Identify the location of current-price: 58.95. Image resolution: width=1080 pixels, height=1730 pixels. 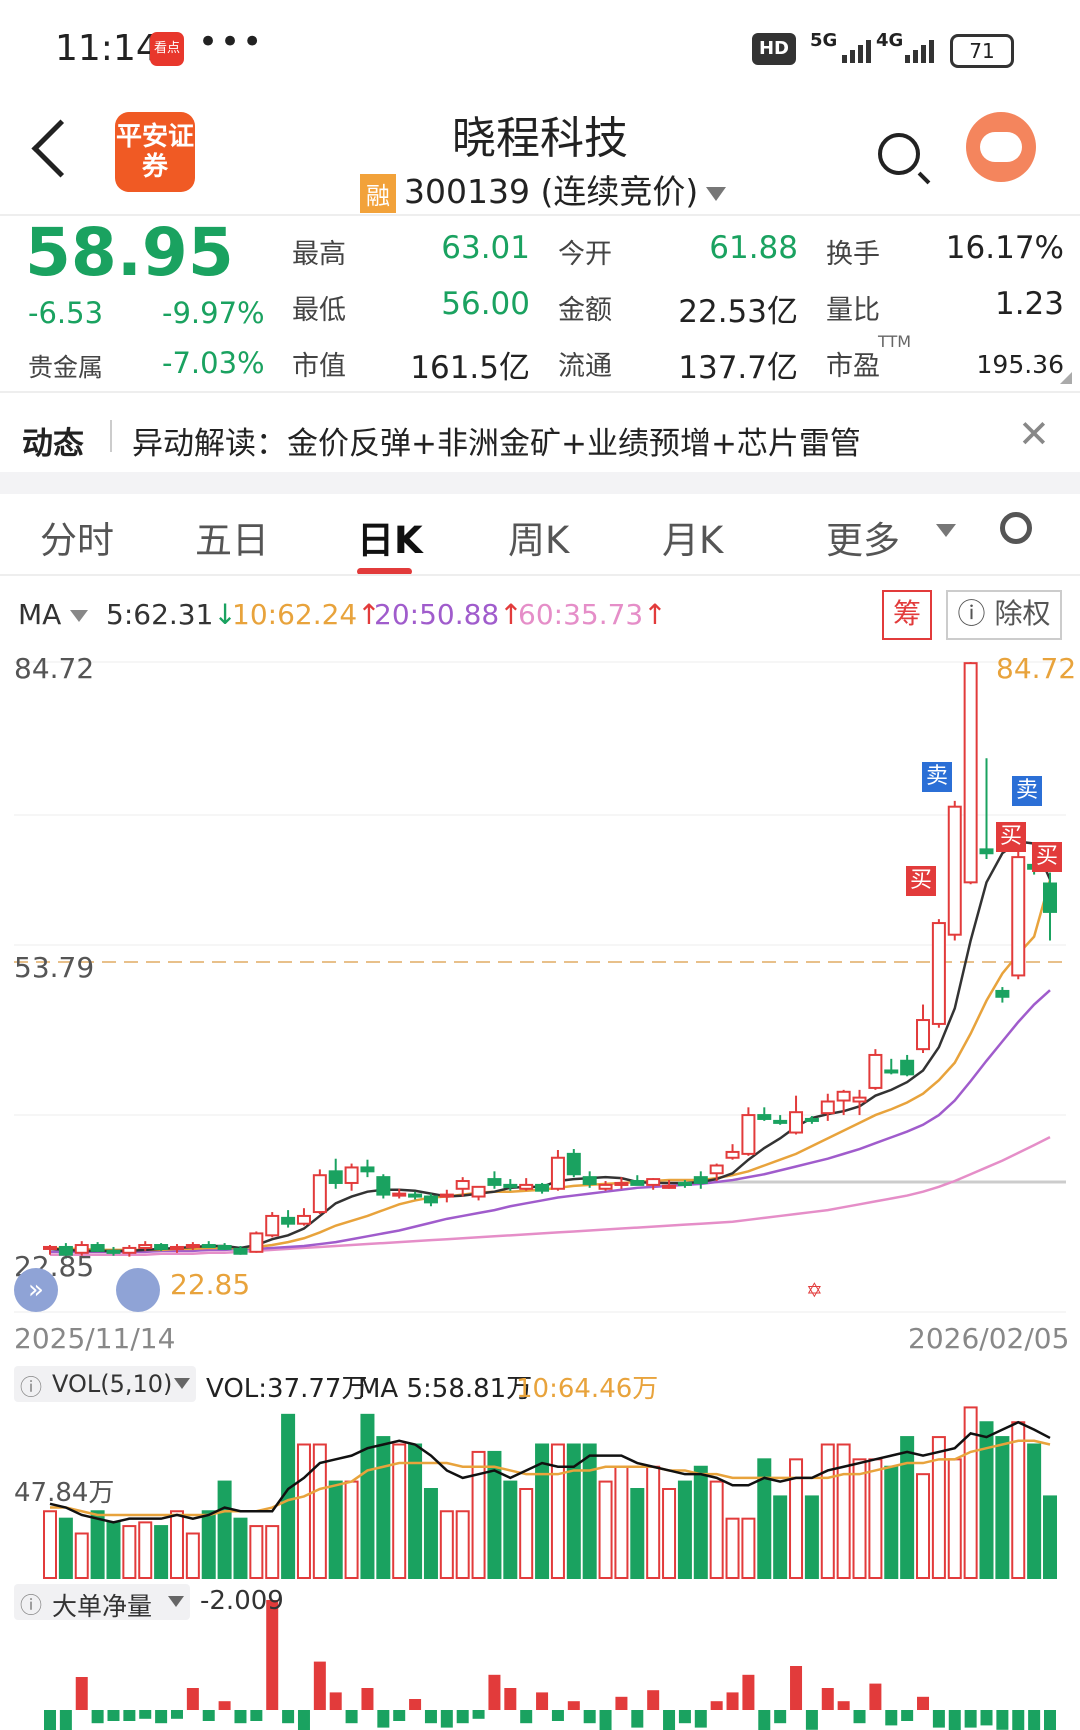
(129, 252).